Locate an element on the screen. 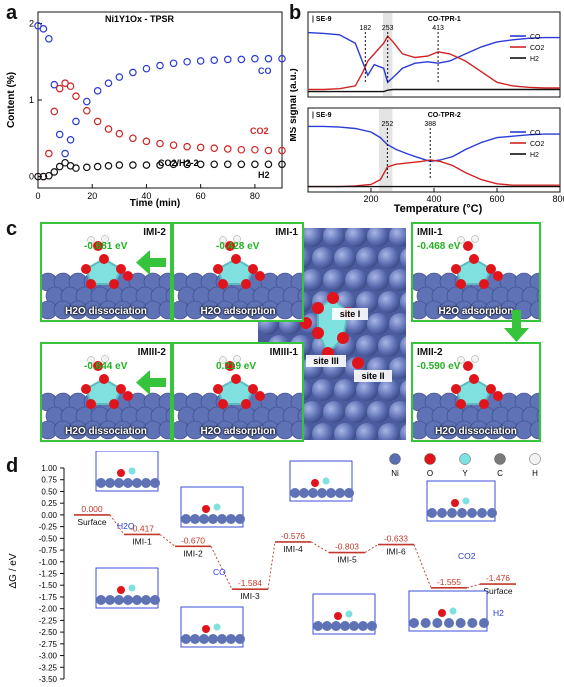 The height and width of the screenshot is (687, 564). panel-d-annotation: CO is located at coordinates (219, 572).